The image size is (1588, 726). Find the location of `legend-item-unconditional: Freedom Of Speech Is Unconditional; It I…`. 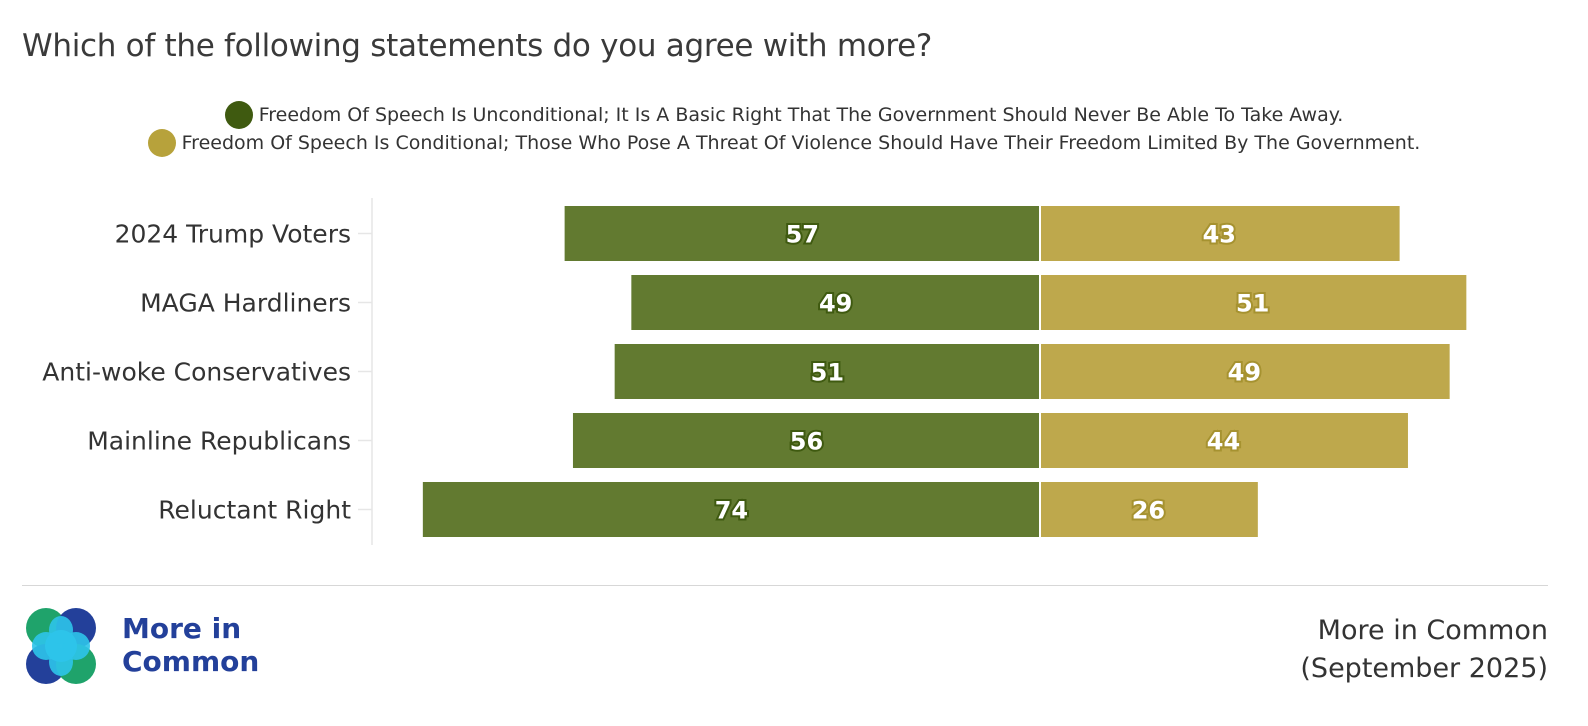

legend-item-unconditional: Freedom Of Speech Is Unconditional; It I… is located at coordinates (784, 115).